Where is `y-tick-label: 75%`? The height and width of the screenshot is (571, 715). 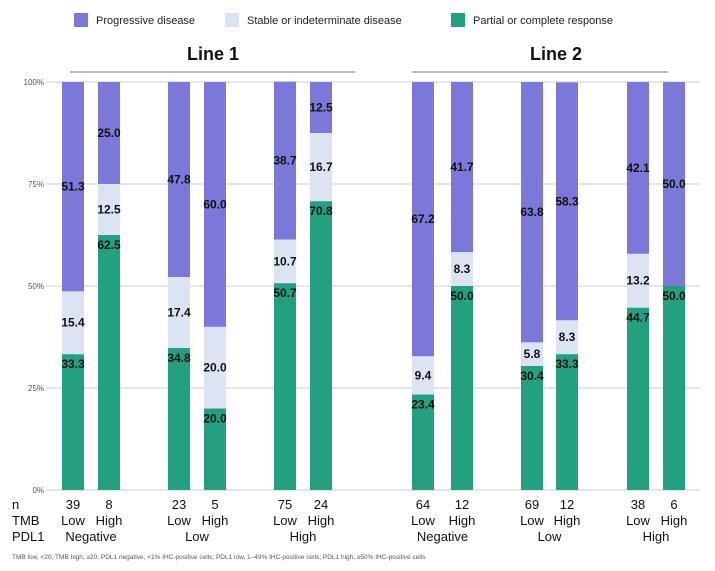
y-tick-label: 75% is located at coordinates (36, 184).